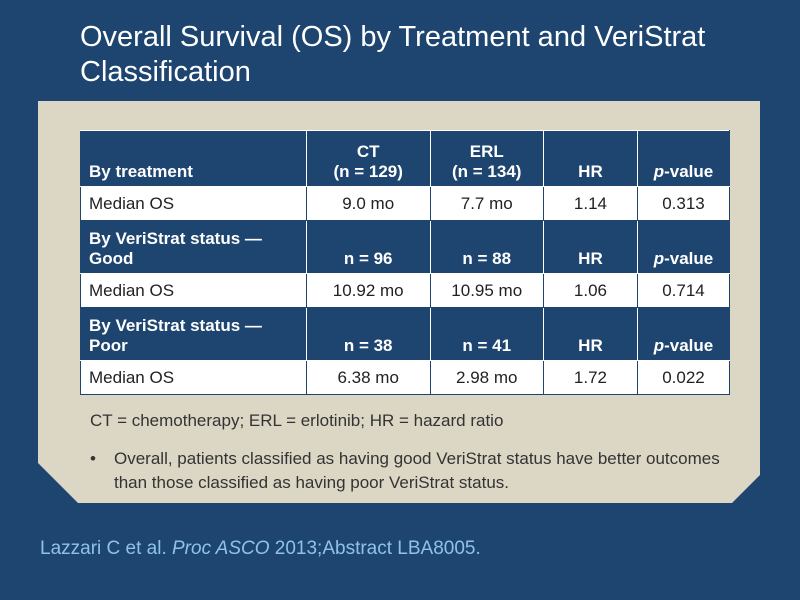 The image size is (800, 600). Describe the element at coordinates (221, 548) in the screenshot. I see `citation-journal: Proc ASCO` at that location.